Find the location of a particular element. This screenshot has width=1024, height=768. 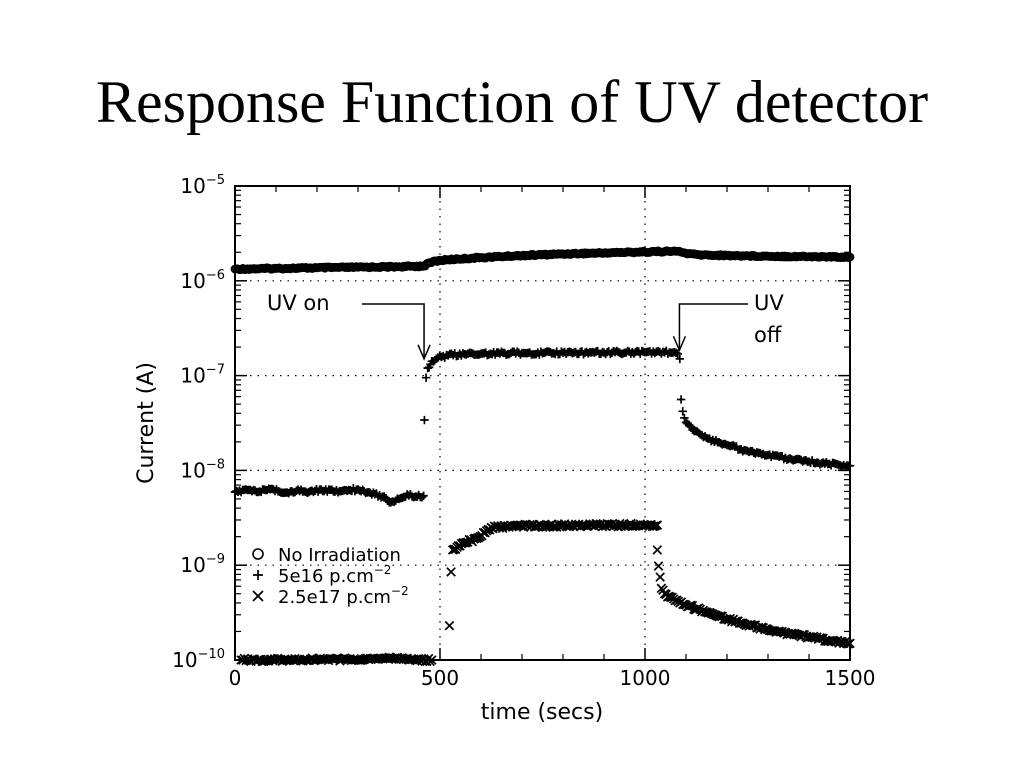

slide-title: Response Function of UV detector is located at coordinates (512, 102).